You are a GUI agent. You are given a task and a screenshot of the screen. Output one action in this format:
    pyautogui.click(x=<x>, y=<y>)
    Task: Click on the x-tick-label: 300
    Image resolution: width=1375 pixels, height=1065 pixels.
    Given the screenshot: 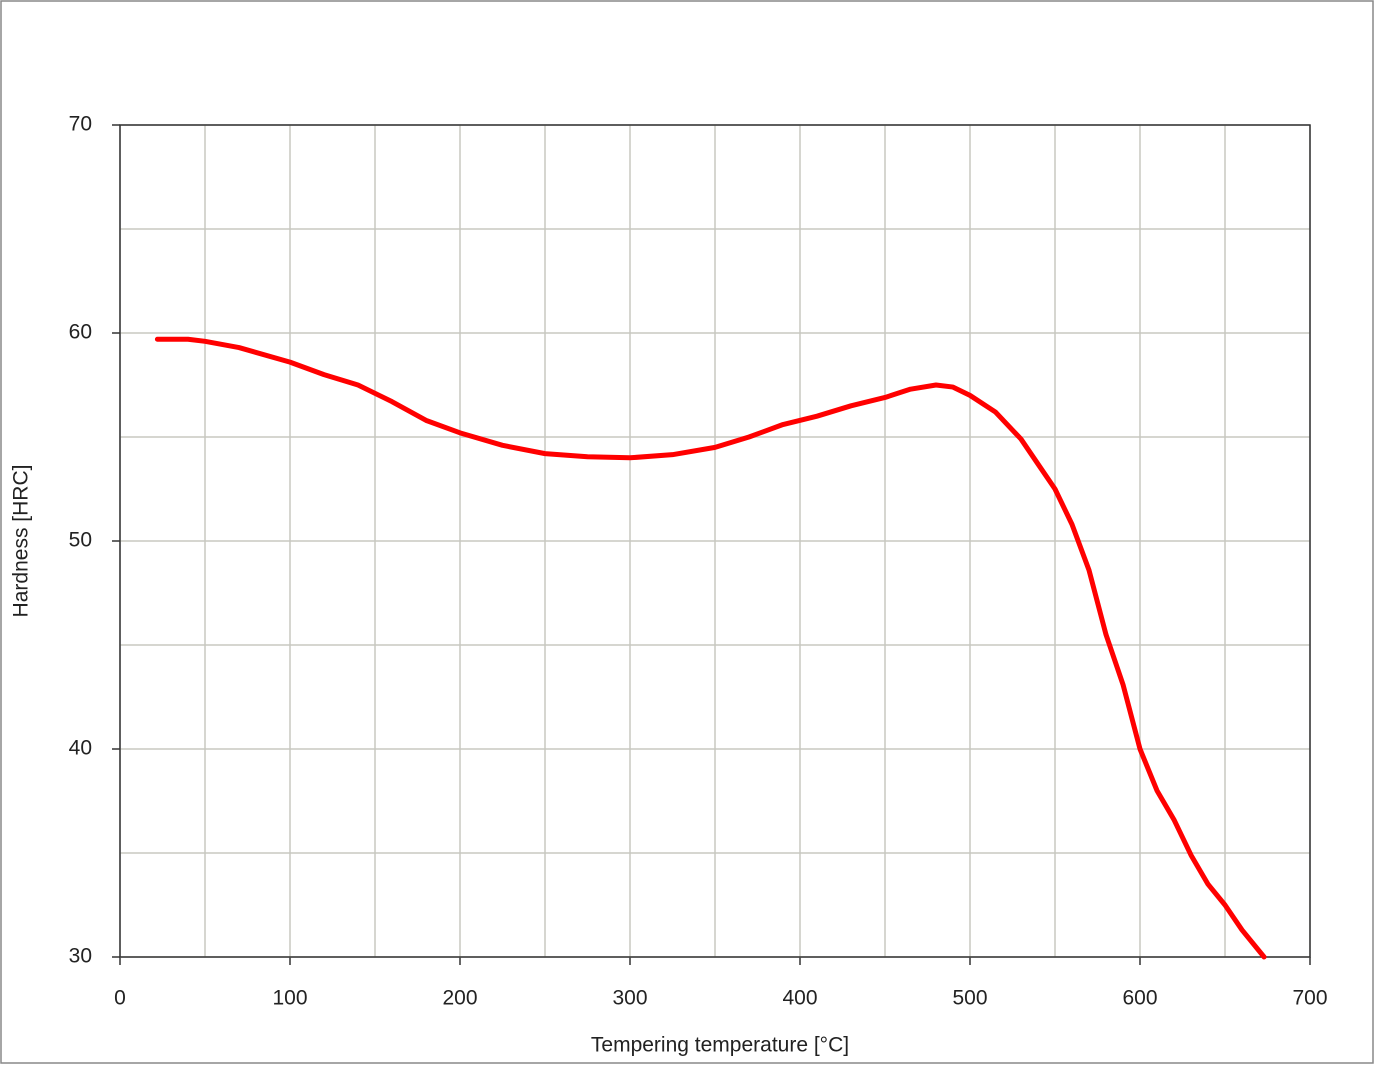 What is the action you would take?
    pyautogui.click(x=629, y=998)
    